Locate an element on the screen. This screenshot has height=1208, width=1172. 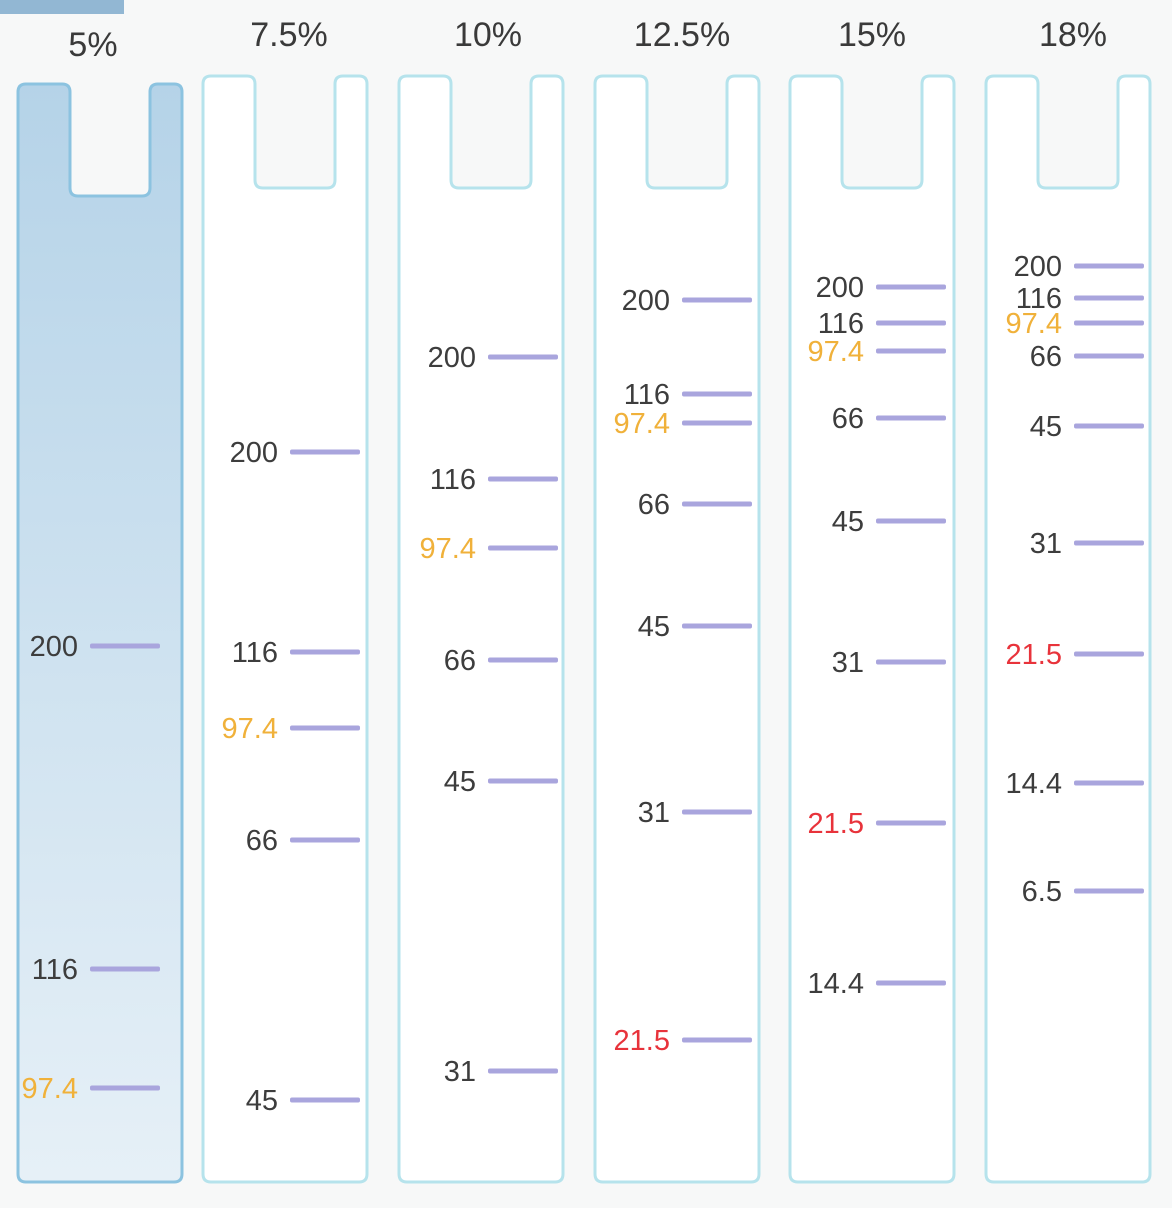
band-label: 6.5 is located at coordinates (1042, 892).